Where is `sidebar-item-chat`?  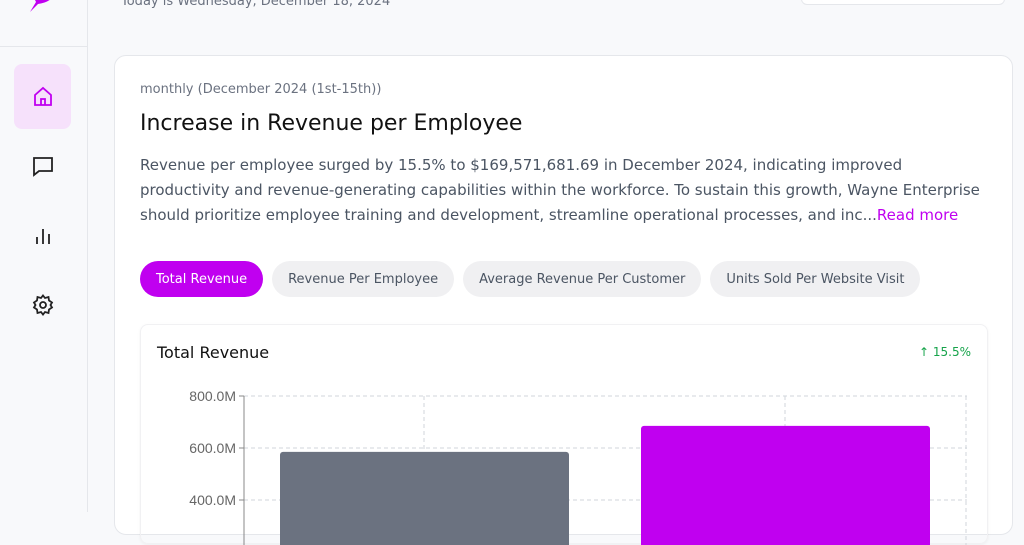
sidebar-item-chat is located at coordinates (42, 165).